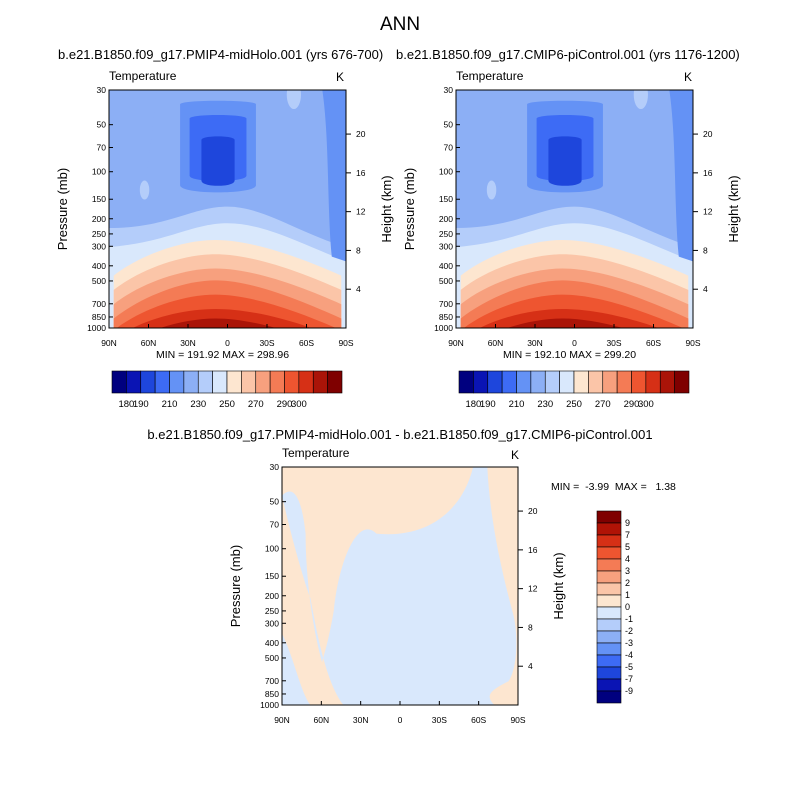 The width and height of the screenshot is (800, 800). Describe the element at coordinates (627, 595) in the screenshot. I see `colorbar-3-label: 1` at that location.